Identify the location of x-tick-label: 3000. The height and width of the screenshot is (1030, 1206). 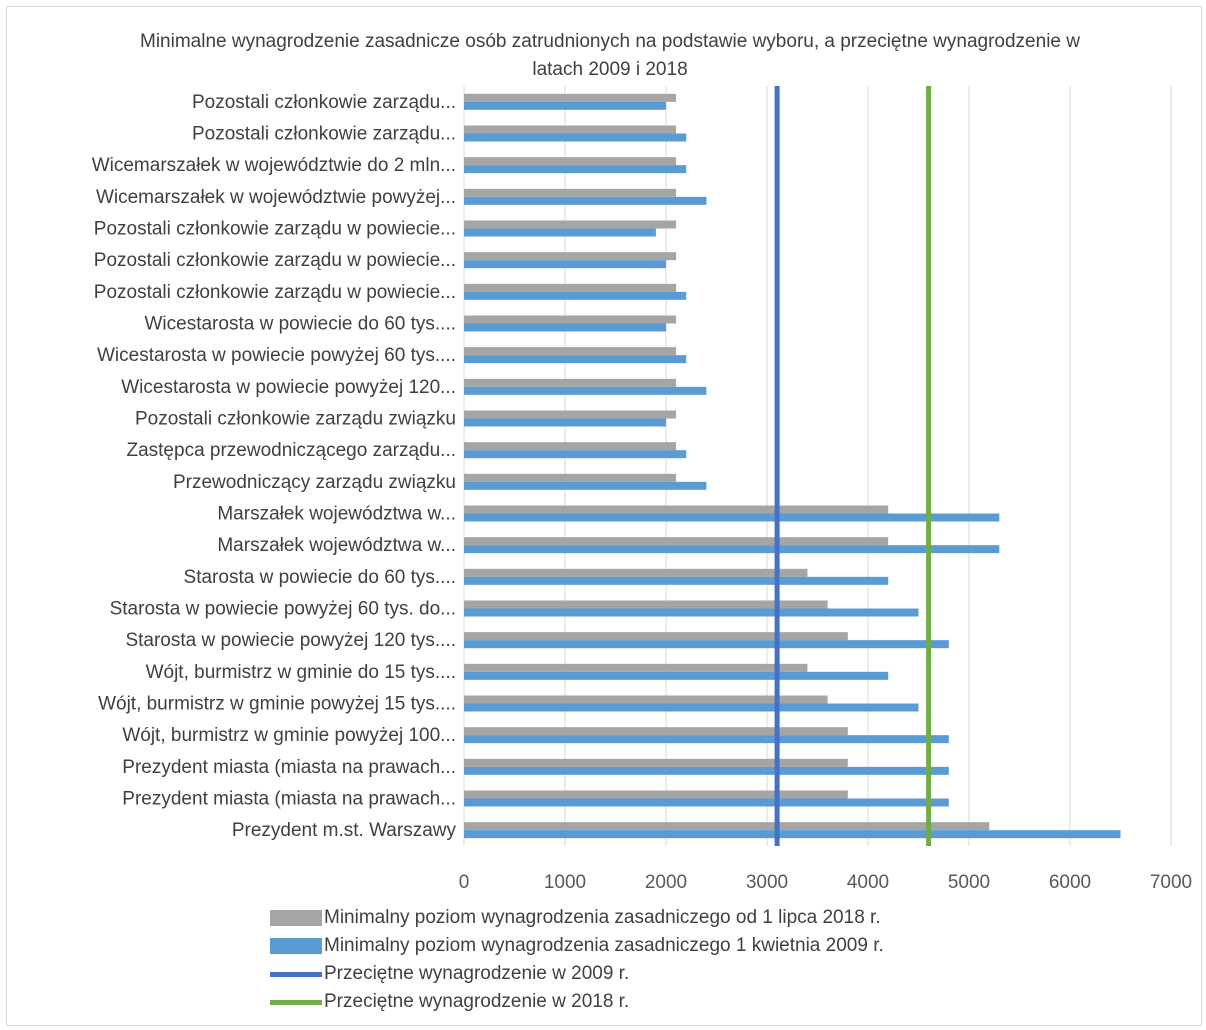
(767, 882).